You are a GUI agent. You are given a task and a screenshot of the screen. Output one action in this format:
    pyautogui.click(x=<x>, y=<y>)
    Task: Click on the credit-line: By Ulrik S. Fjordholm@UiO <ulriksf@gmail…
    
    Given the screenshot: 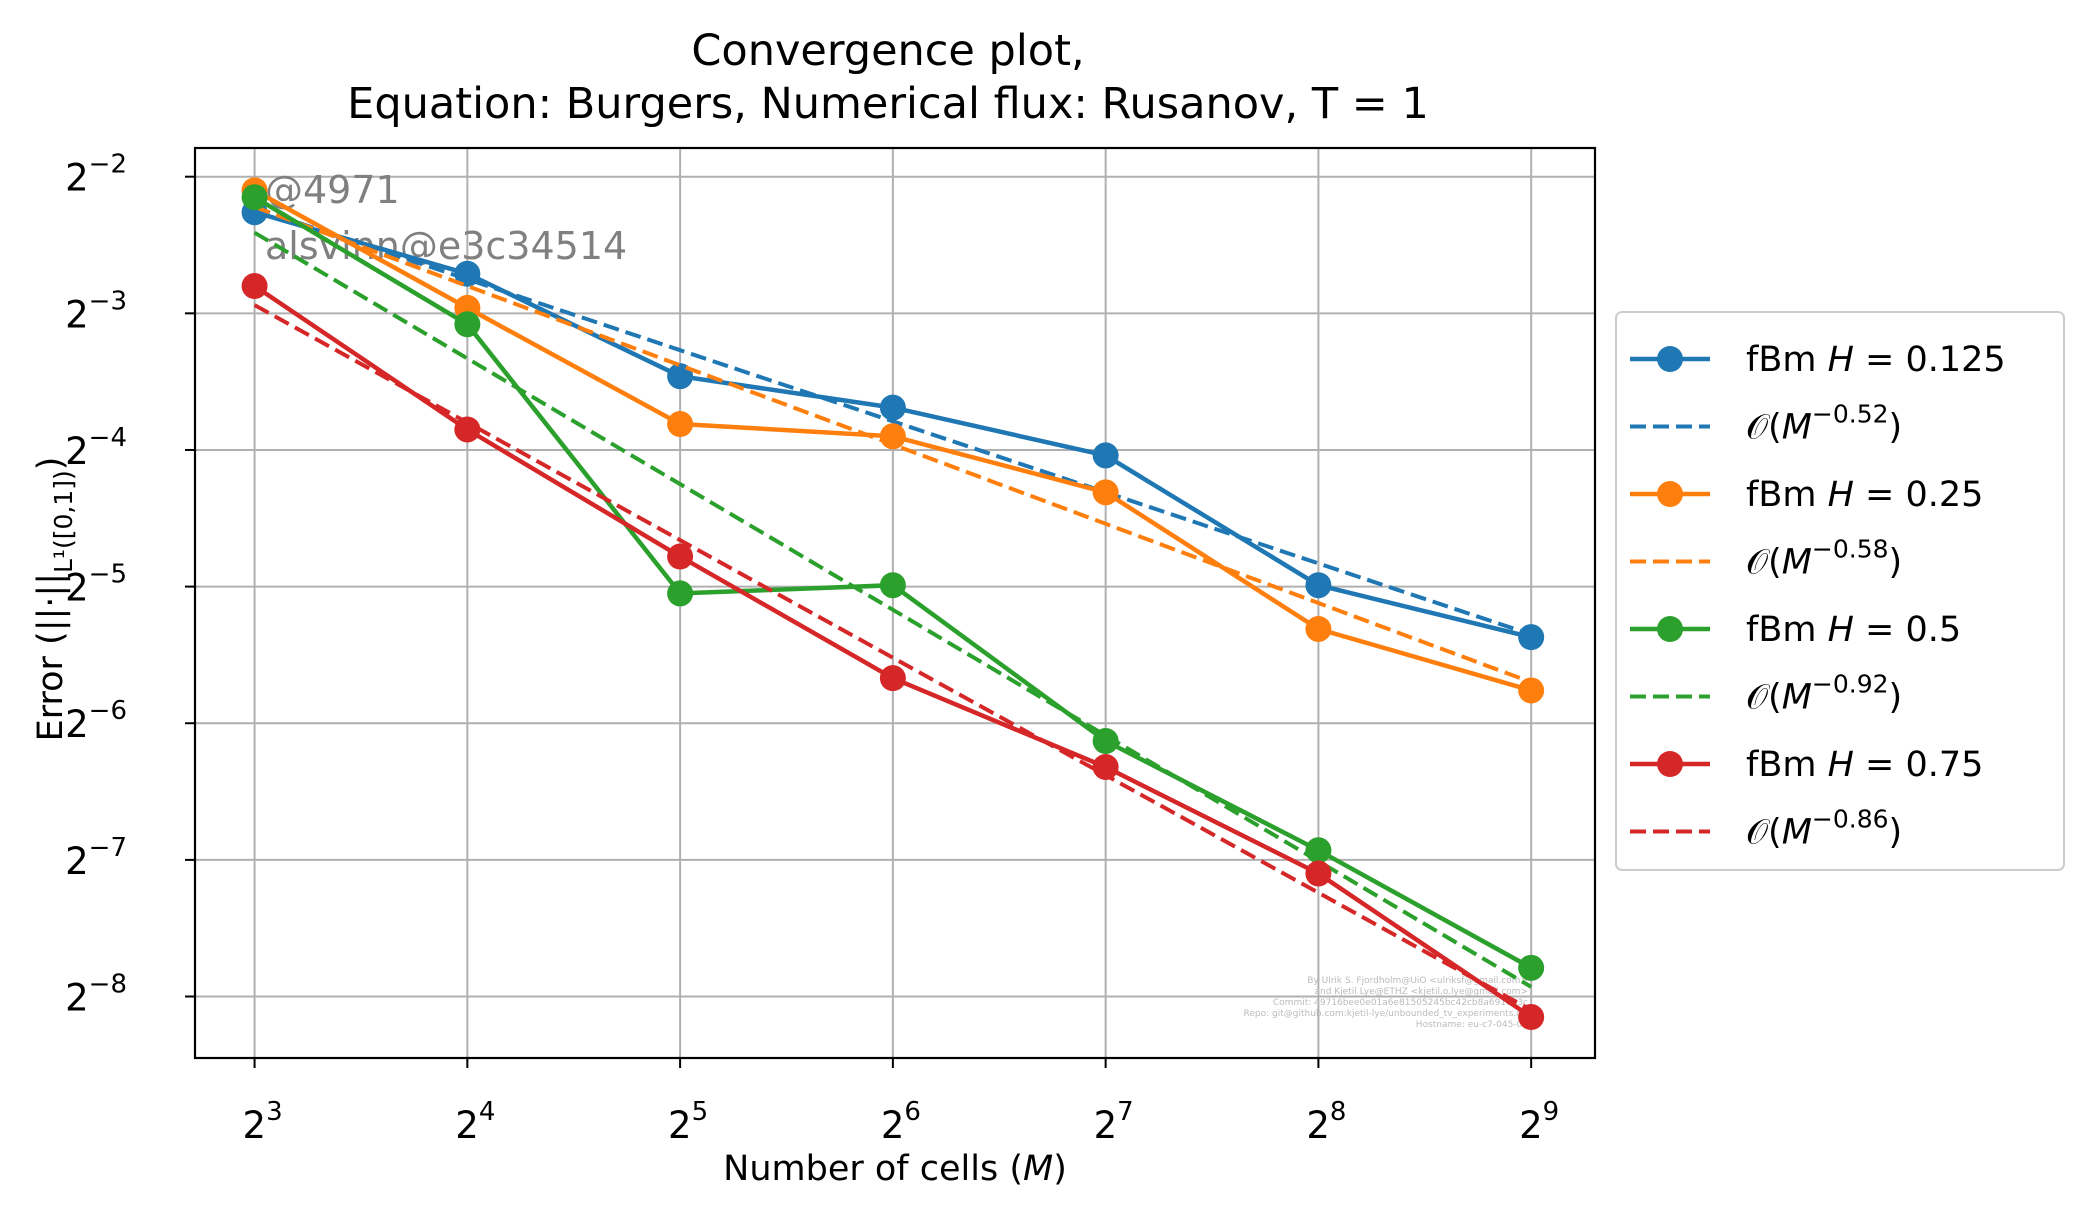 What is the action you would take?
    pyautogui.click(x=1417, y=981)
    